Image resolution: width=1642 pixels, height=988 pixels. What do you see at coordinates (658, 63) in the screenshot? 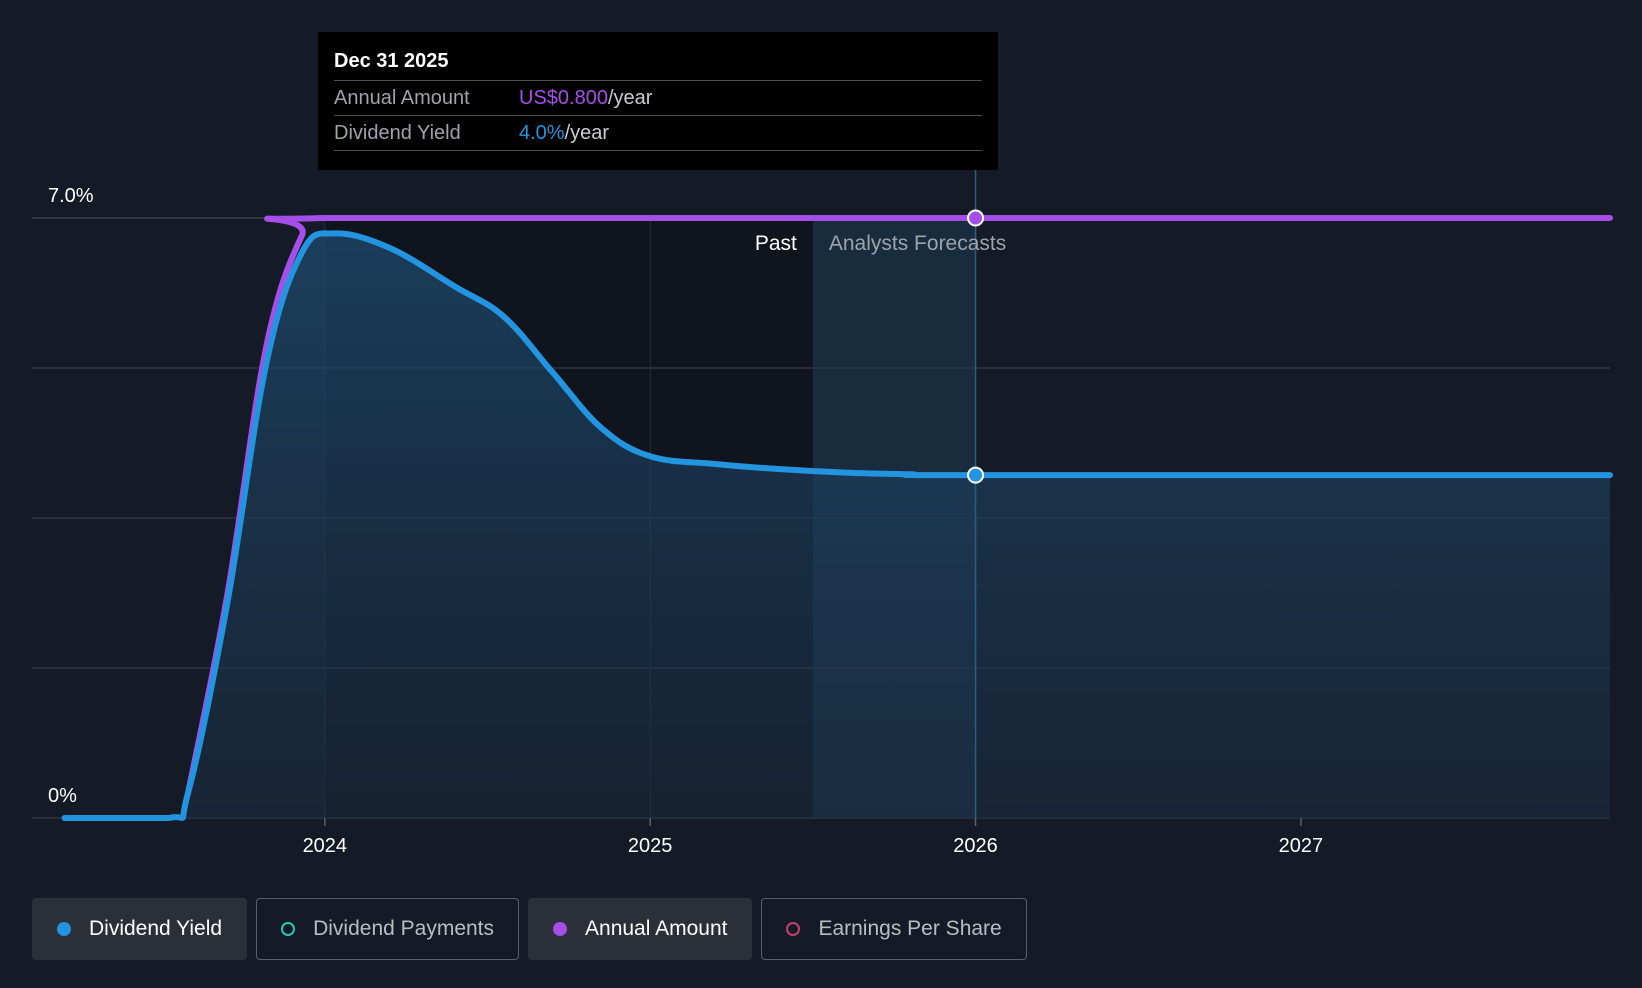
I see `tooltip-date: Dec 31 2025` at bounding box center [658, 63].